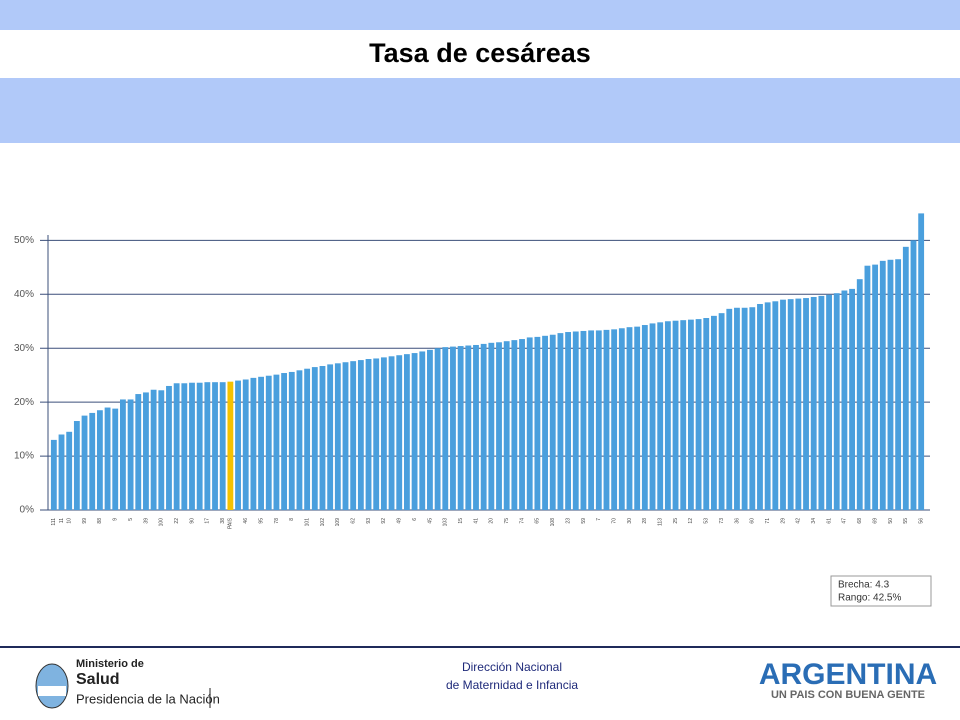  I want to click on sub-band, so click(480, 110).